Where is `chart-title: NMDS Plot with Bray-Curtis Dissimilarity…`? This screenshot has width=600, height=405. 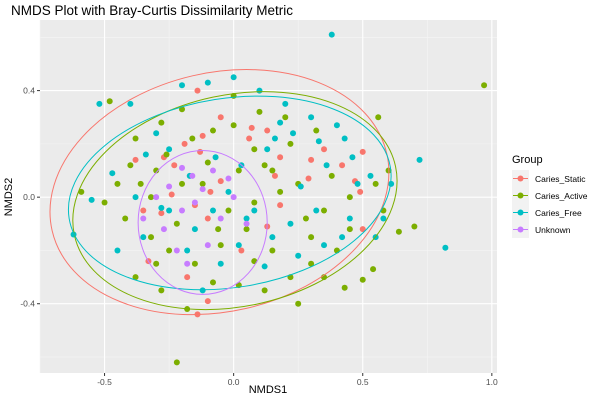 chart-title: NMDS Plot with Bray-Curtis Dissimilarity… is located at coordinates (152, 10).